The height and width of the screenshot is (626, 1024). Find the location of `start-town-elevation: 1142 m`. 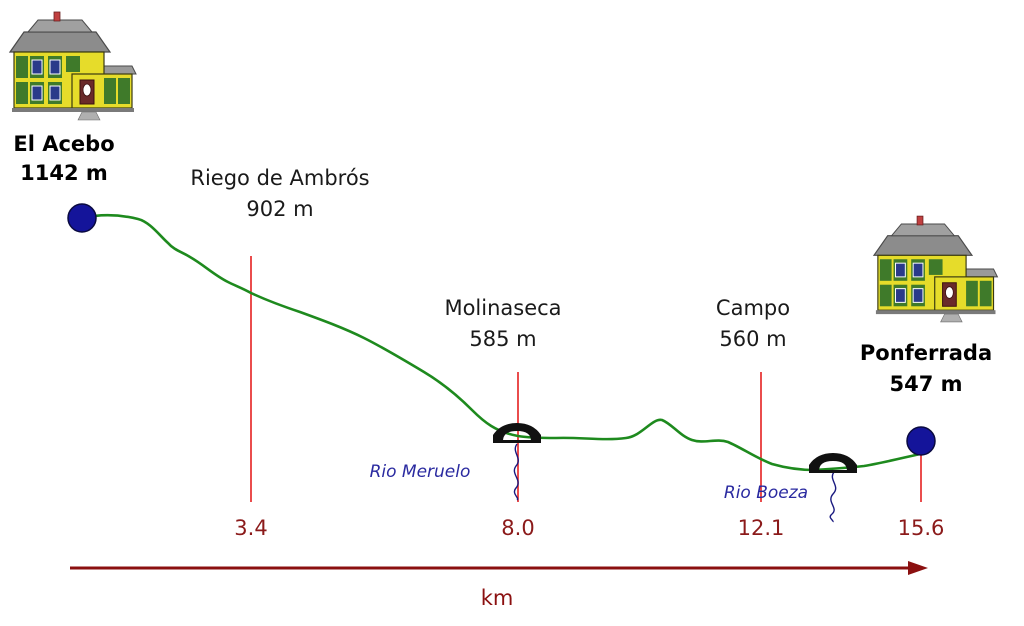

start-town-elevation: 1142 m is located at coordinates (64, 173).